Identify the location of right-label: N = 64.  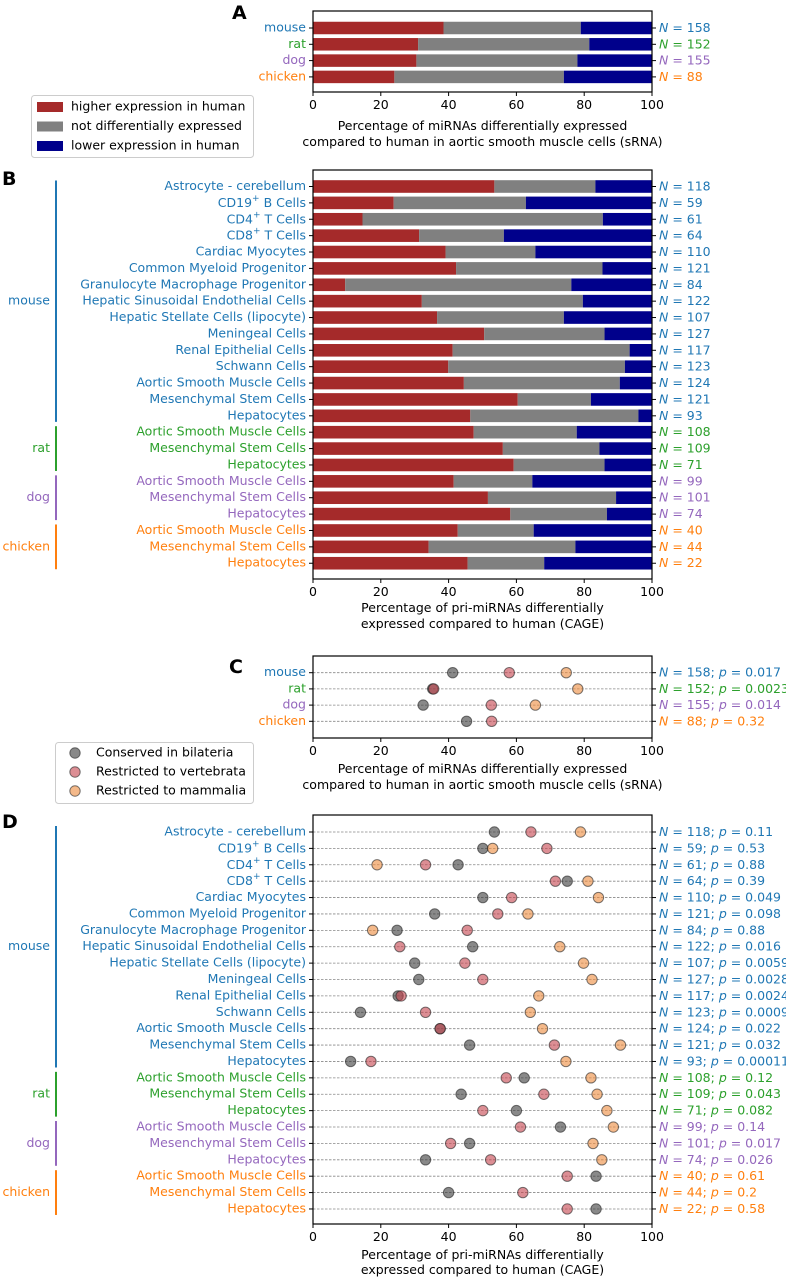
(681, 234).